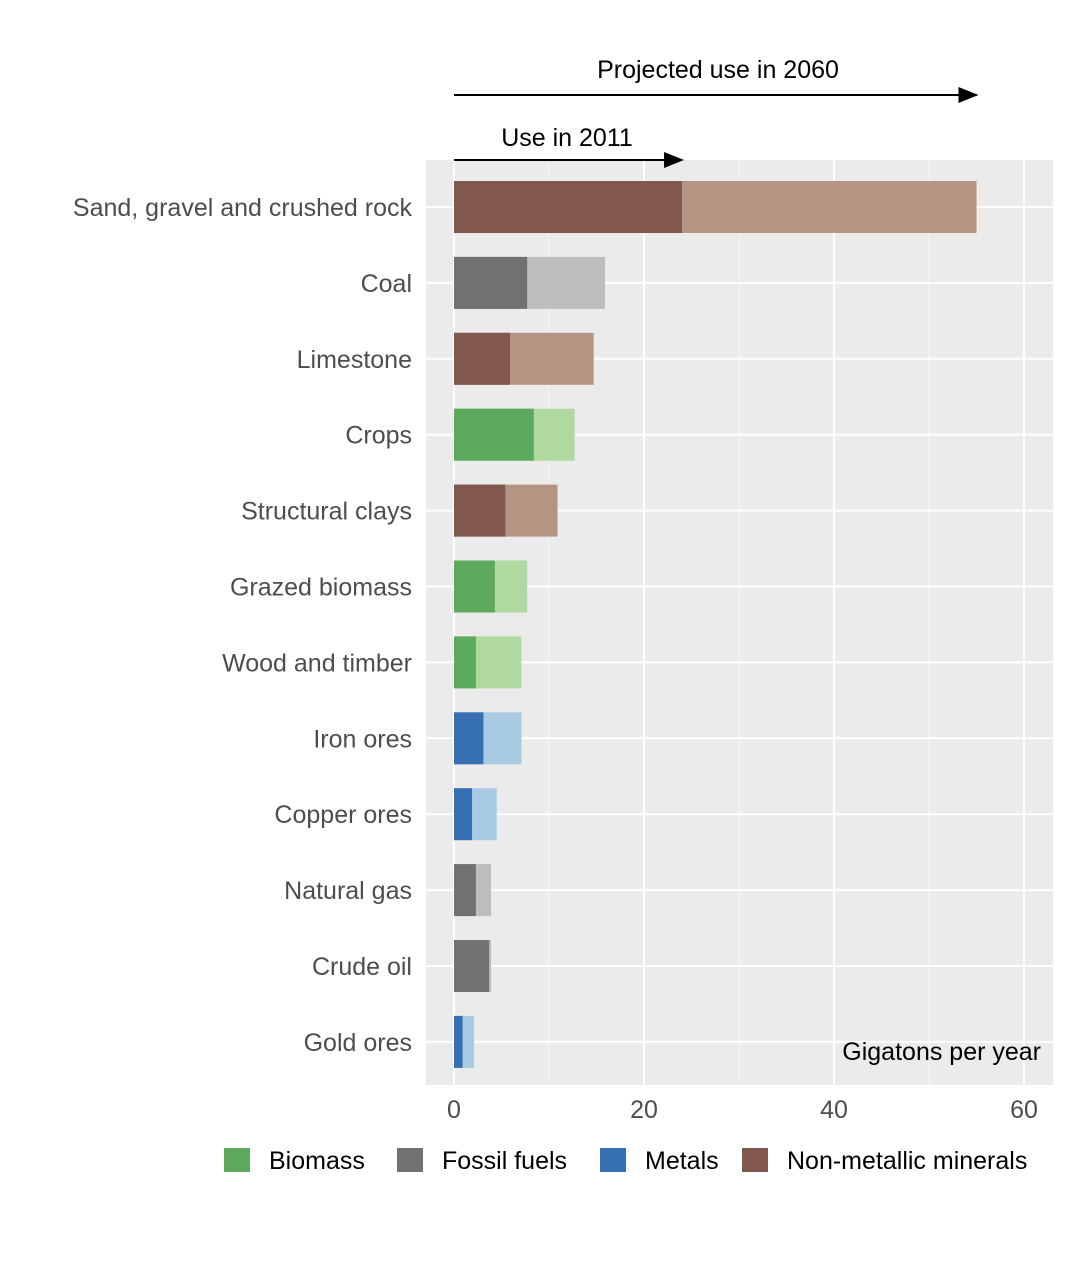 The width and height of the screenshot is (1083, 1285). I want to click on x-tick-label: 60, so click(1024, 1110).